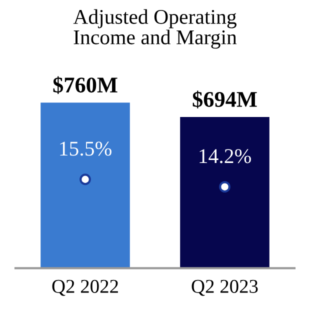  What do you see at coordinates (225, 288) in the screenshot?
I see `x-tick-label: Q2 2023` at bounding box center [225, 288].